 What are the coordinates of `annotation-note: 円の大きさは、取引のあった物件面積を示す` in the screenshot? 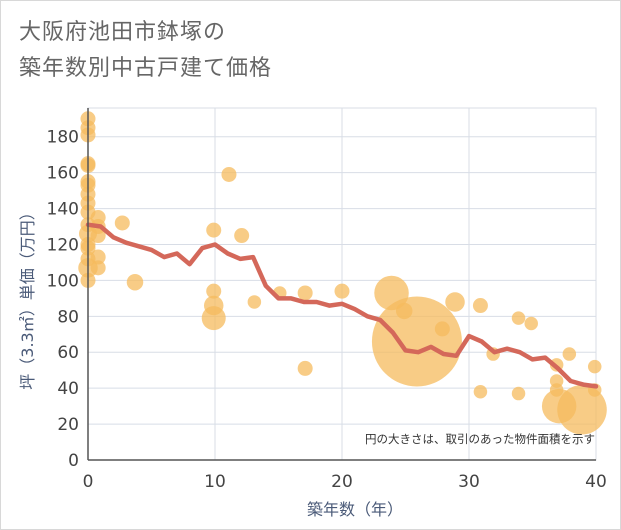 It's located at (480, 439).